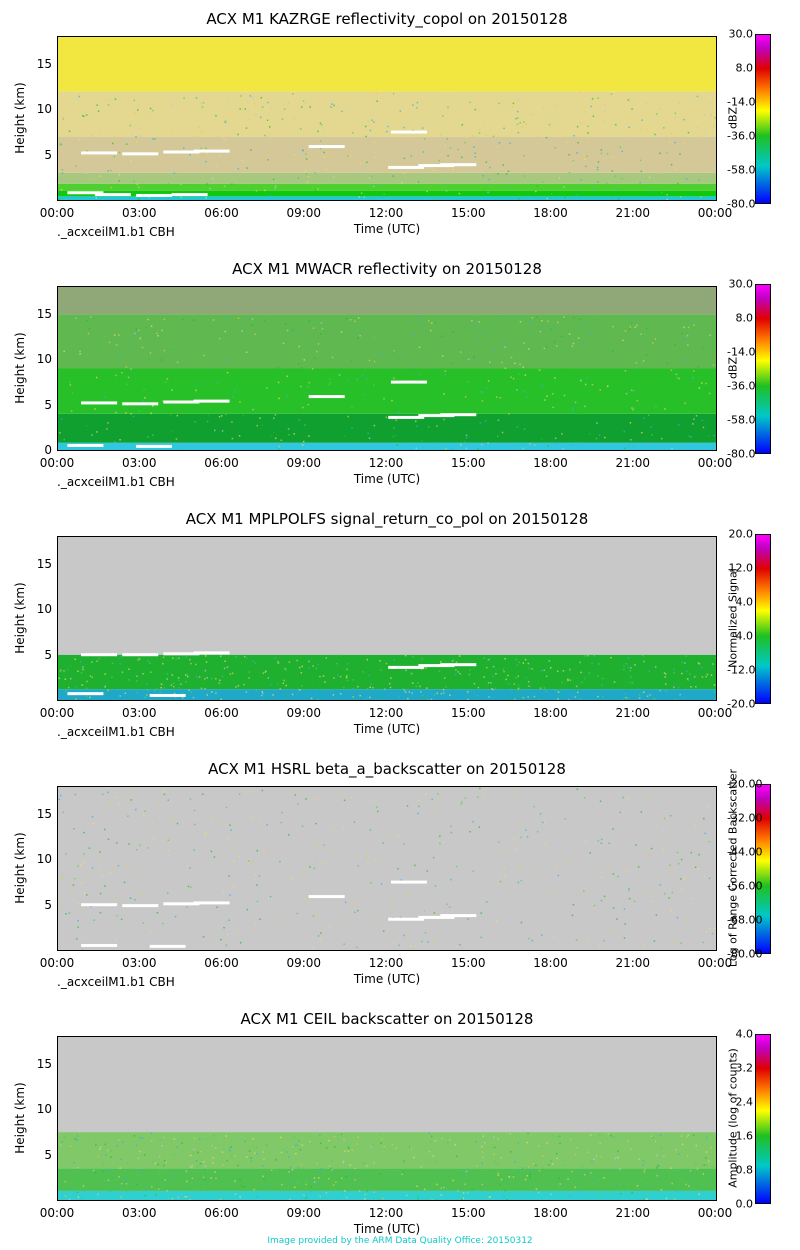 This screenshot has width=800, height=1250. Describe the element at coordinates (744, 1102) in the screenshot. I see `colorbar-tick-label: 2.4` at that location.